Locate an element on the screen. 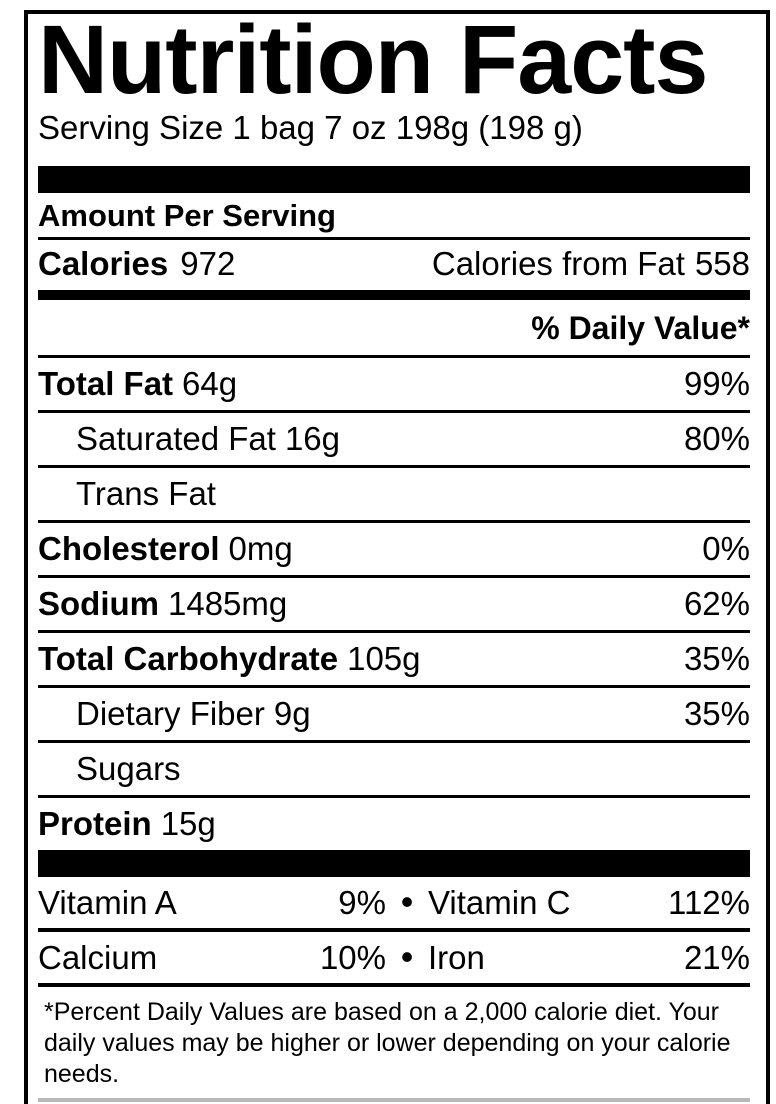  calories-from-fat-value: 558 is located at coordinates (722, 263).